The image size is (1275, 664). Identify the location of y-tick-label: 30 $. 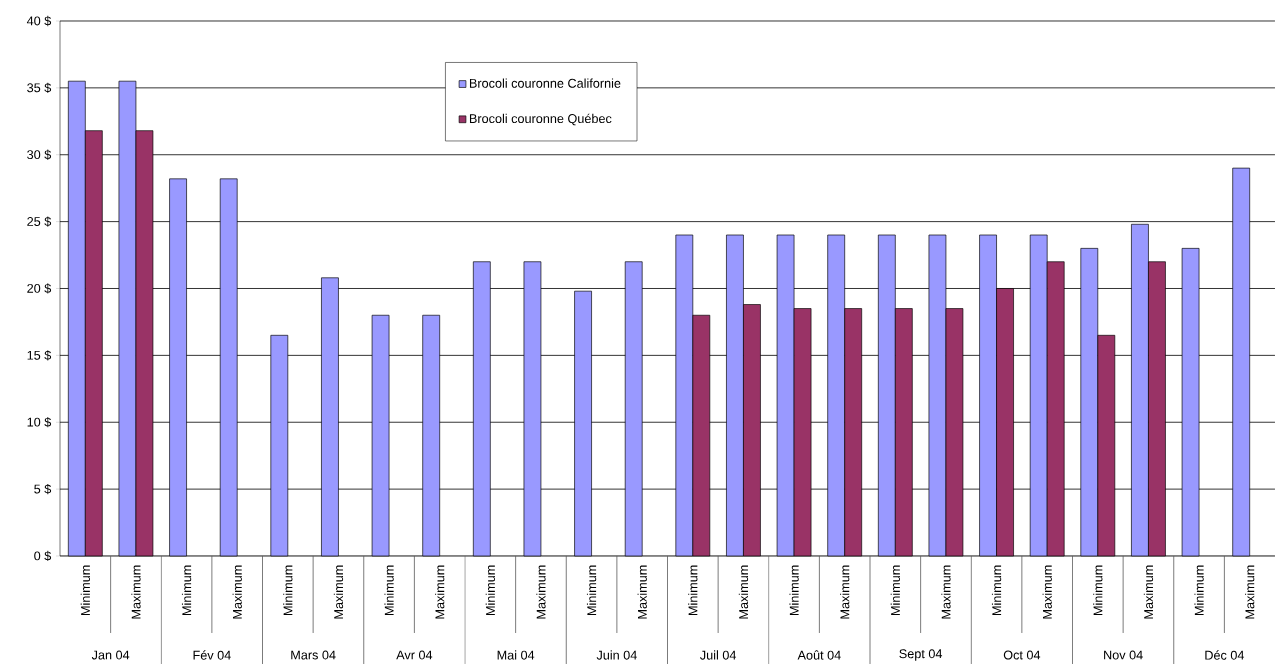
(39, 154).